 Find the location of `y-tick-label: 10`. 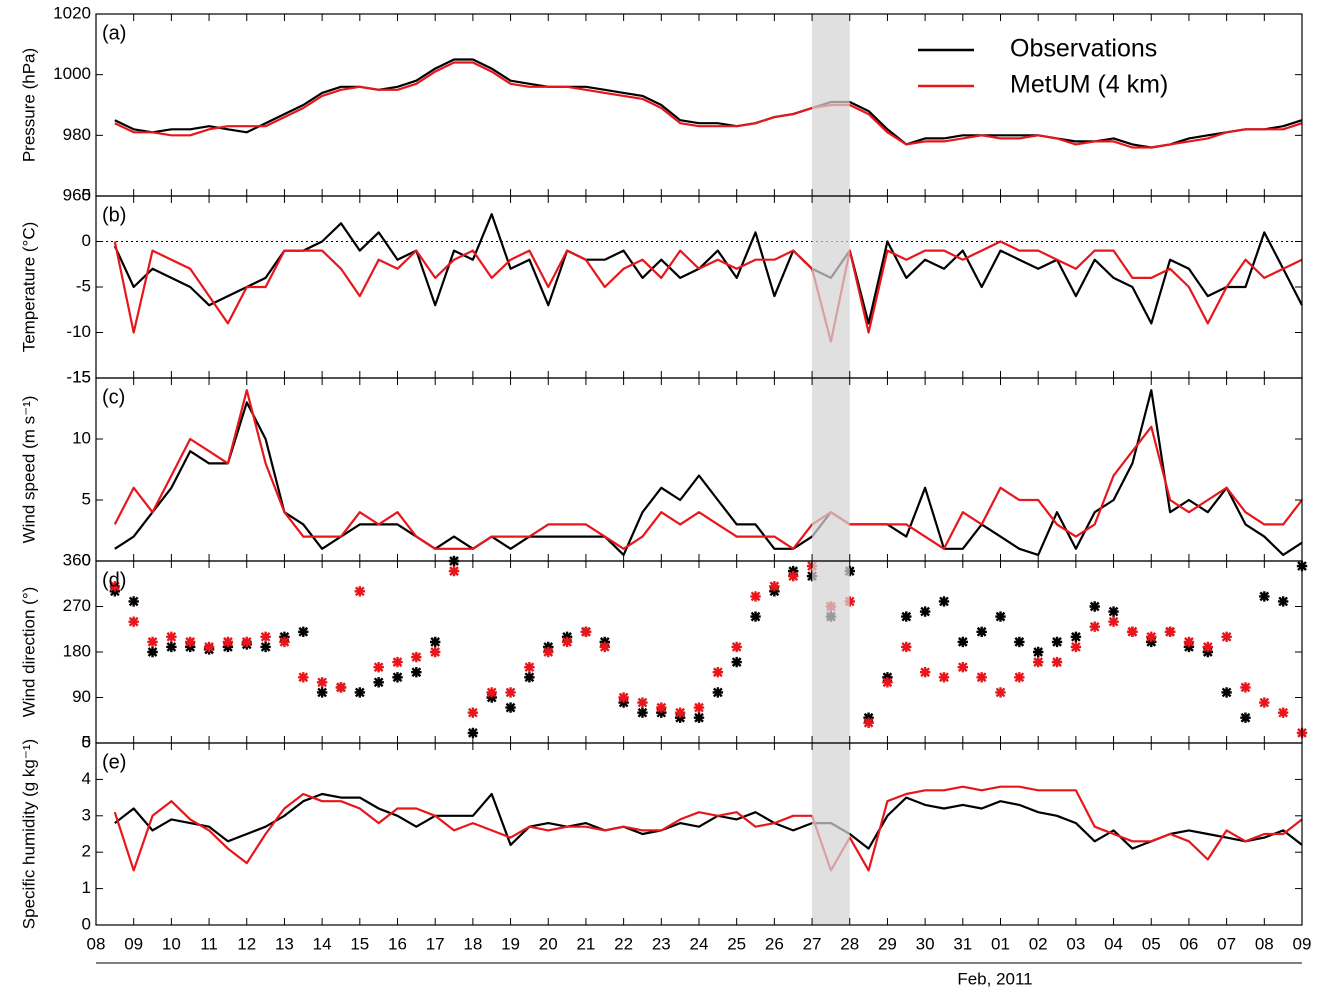

y-tick-label: 10 is located at coordinates (81, 437).